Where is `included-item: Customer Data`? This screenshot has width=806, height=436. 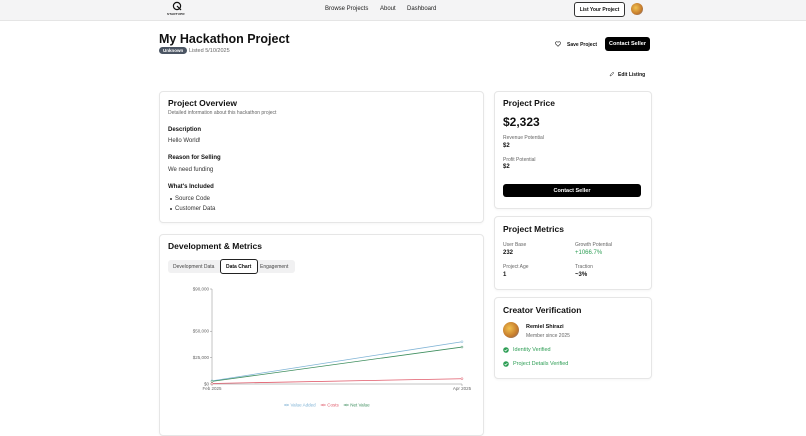
included-item: Customer Data is located at coordinates (195, 209).